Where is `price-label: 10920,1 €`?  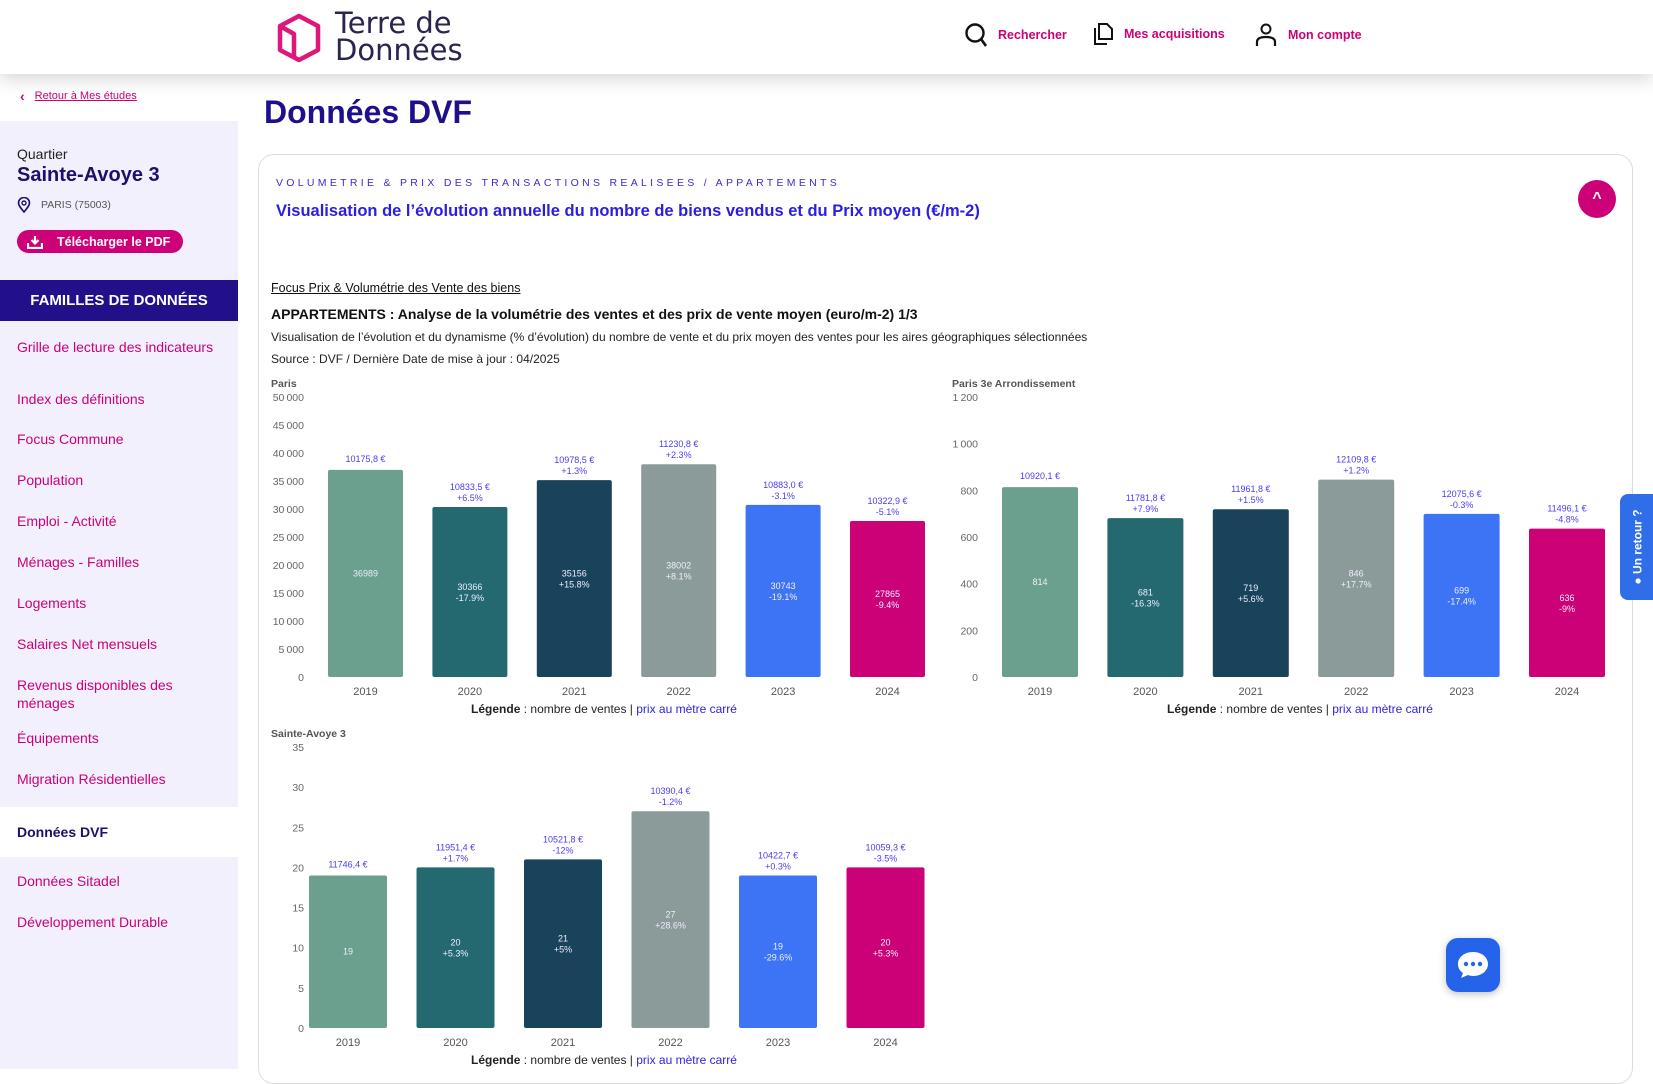
price-label: 10920,1 € is located at coordinates (1040, 476).